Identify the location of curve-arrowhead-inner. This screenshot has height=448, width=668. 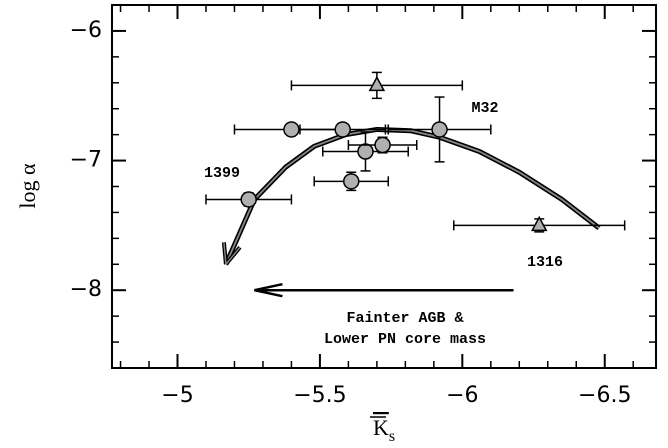
(232, 253).